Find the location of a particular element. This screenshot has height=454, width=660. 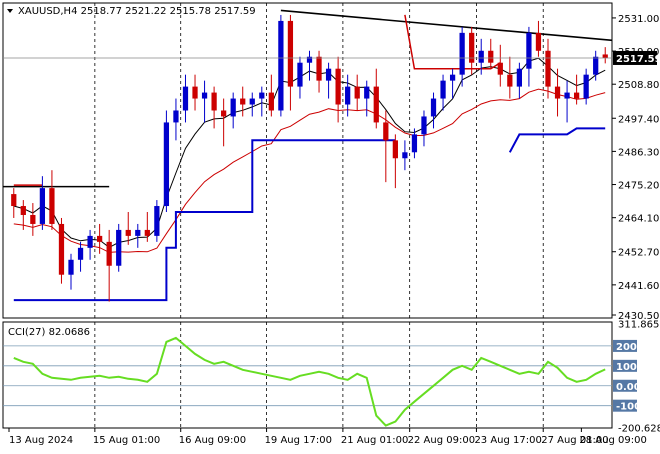

cci-level-label: 0.00 is located at coordinates (628, 387).